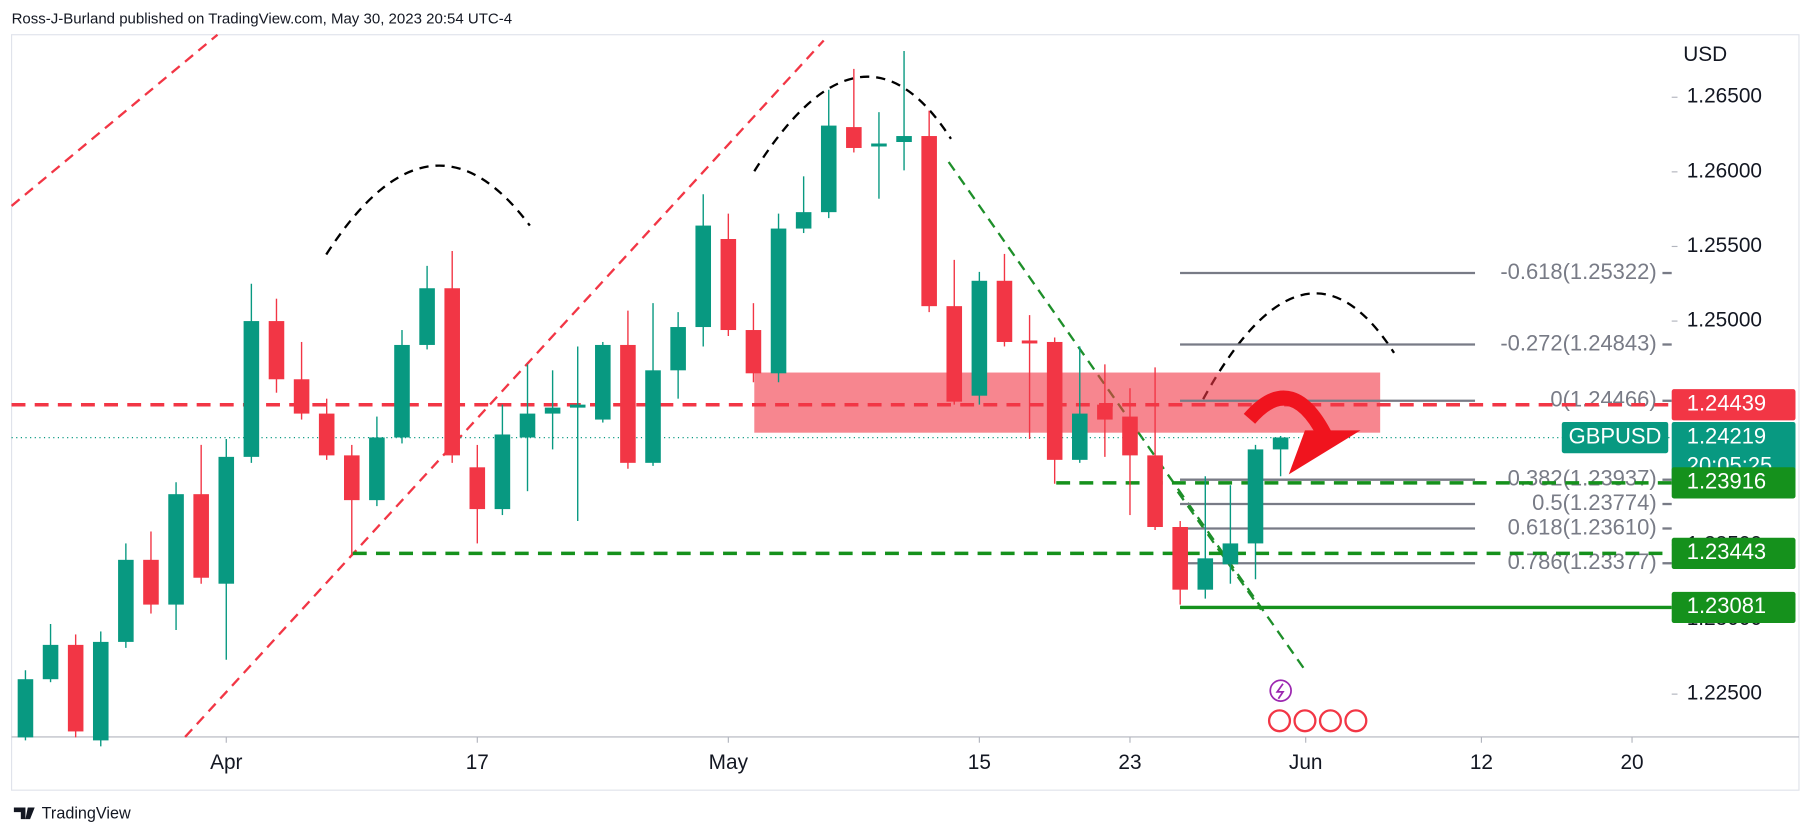 This screenshot has width=1814, height=836. I want to click on y-tick-label: 1.26000, so click(1724, 170).